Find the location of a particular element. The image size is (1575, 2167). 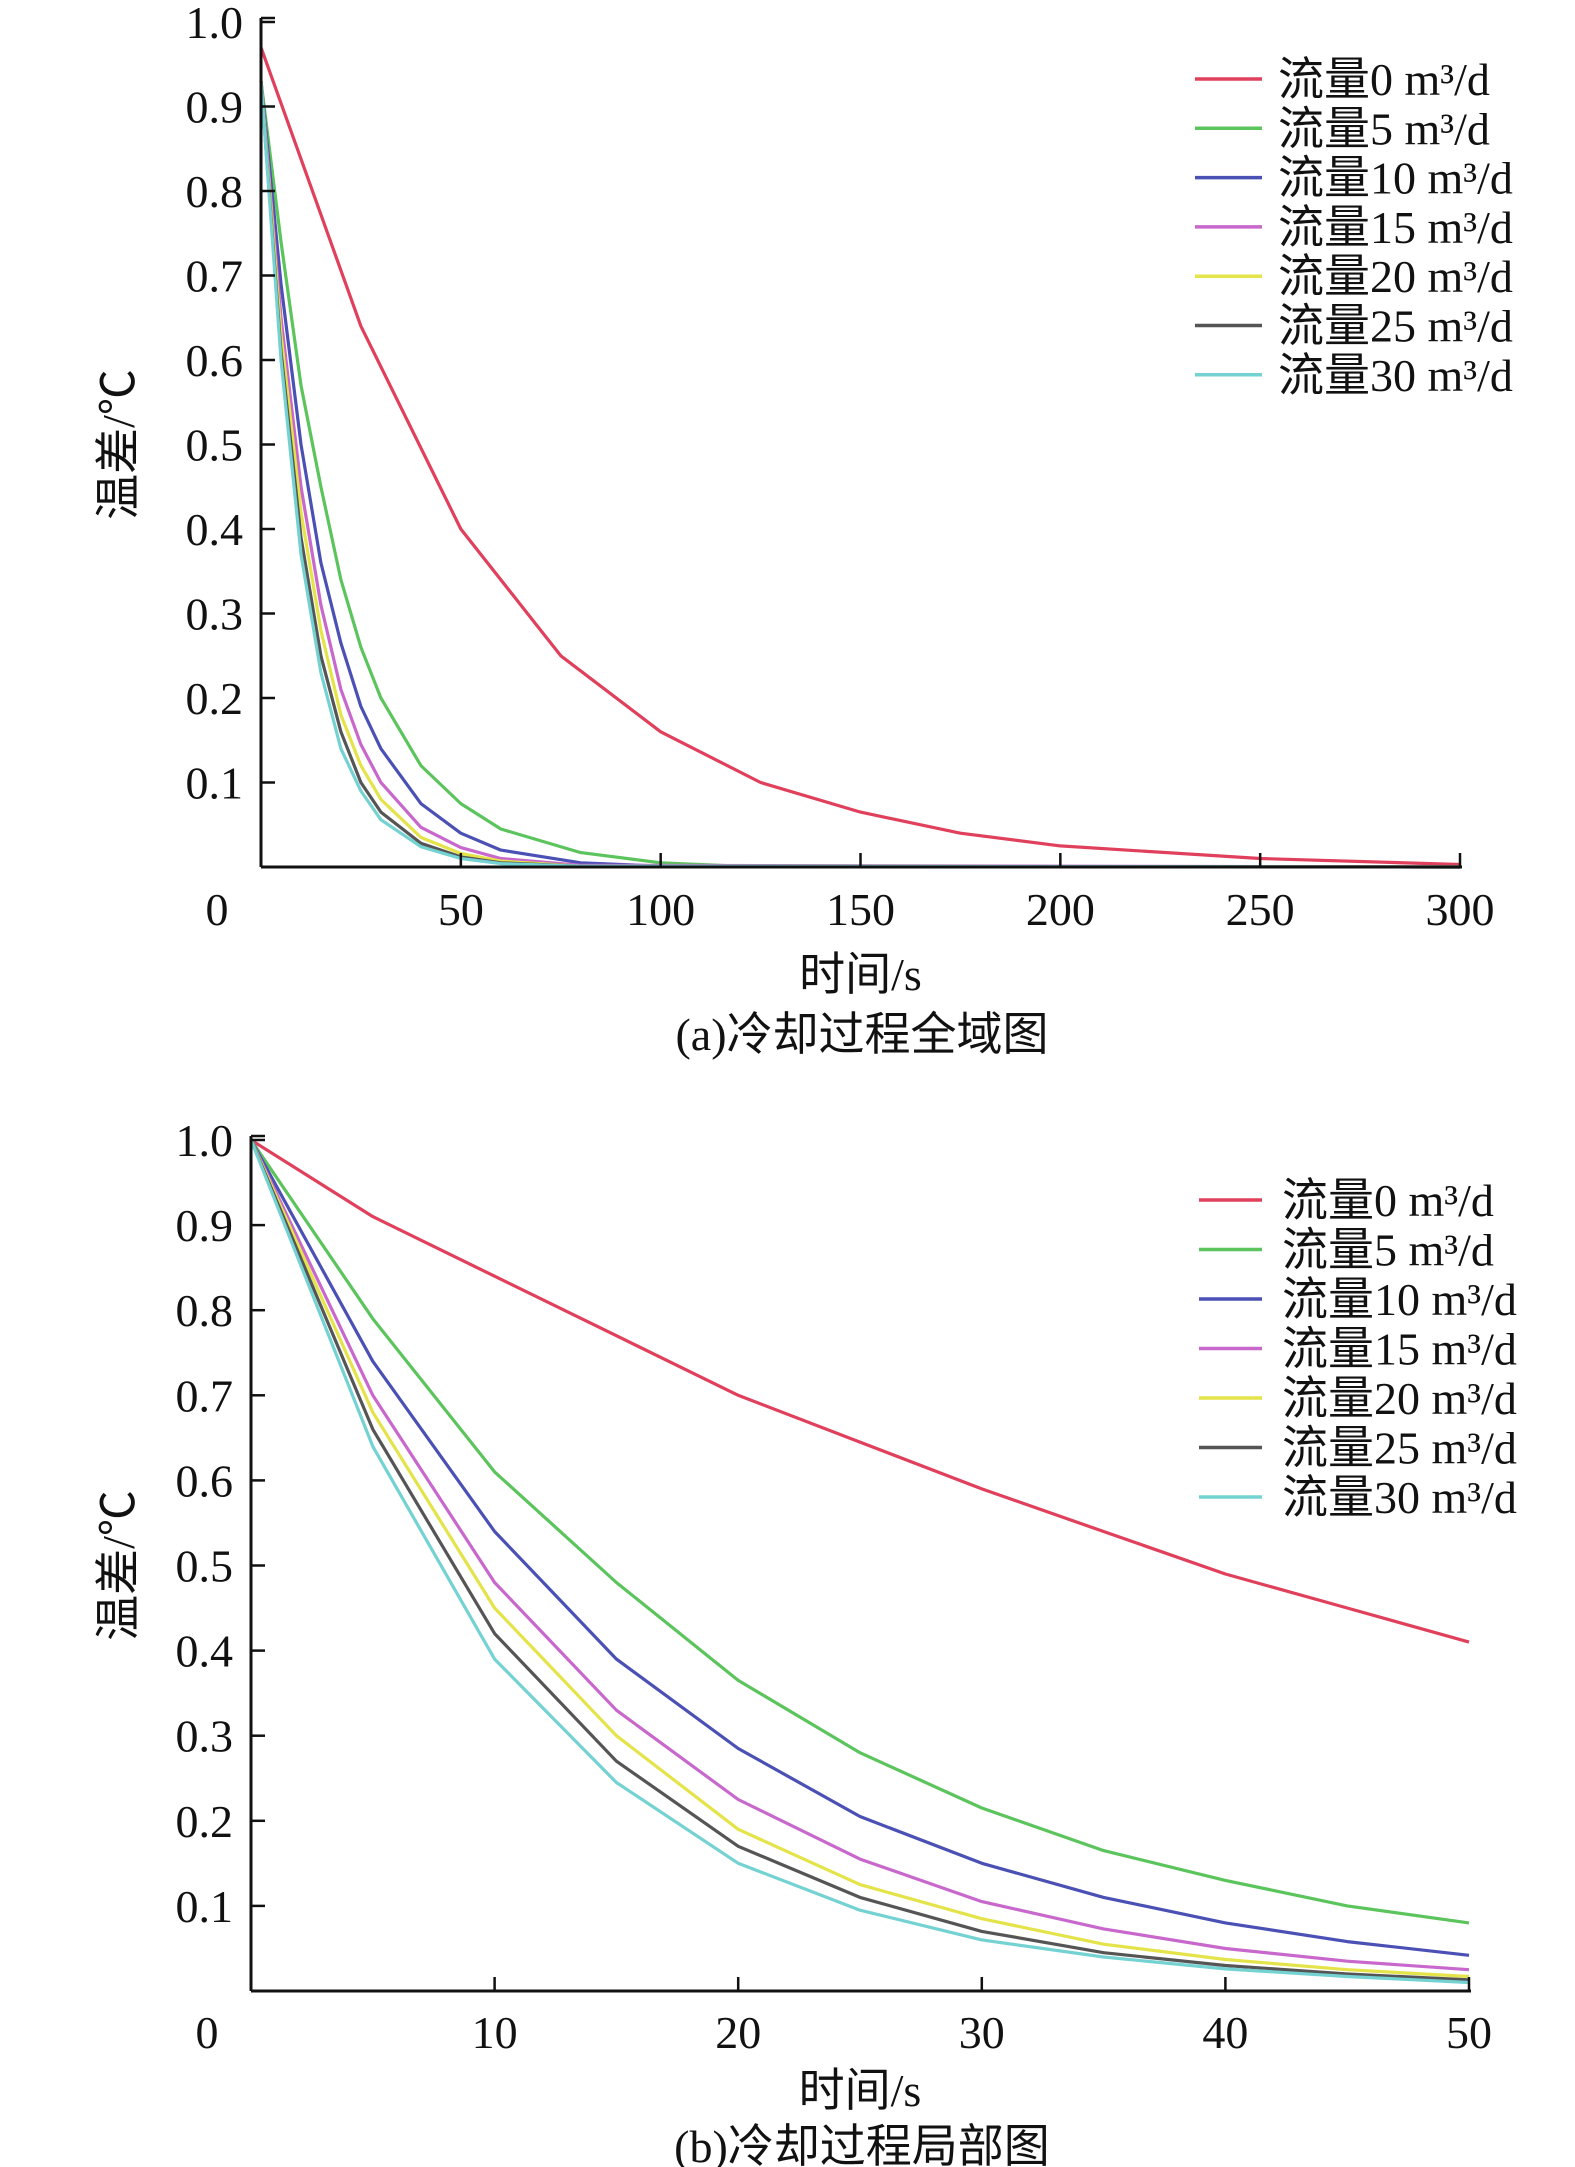

x-tick-label: 150 is located at coordinates (860, 909).